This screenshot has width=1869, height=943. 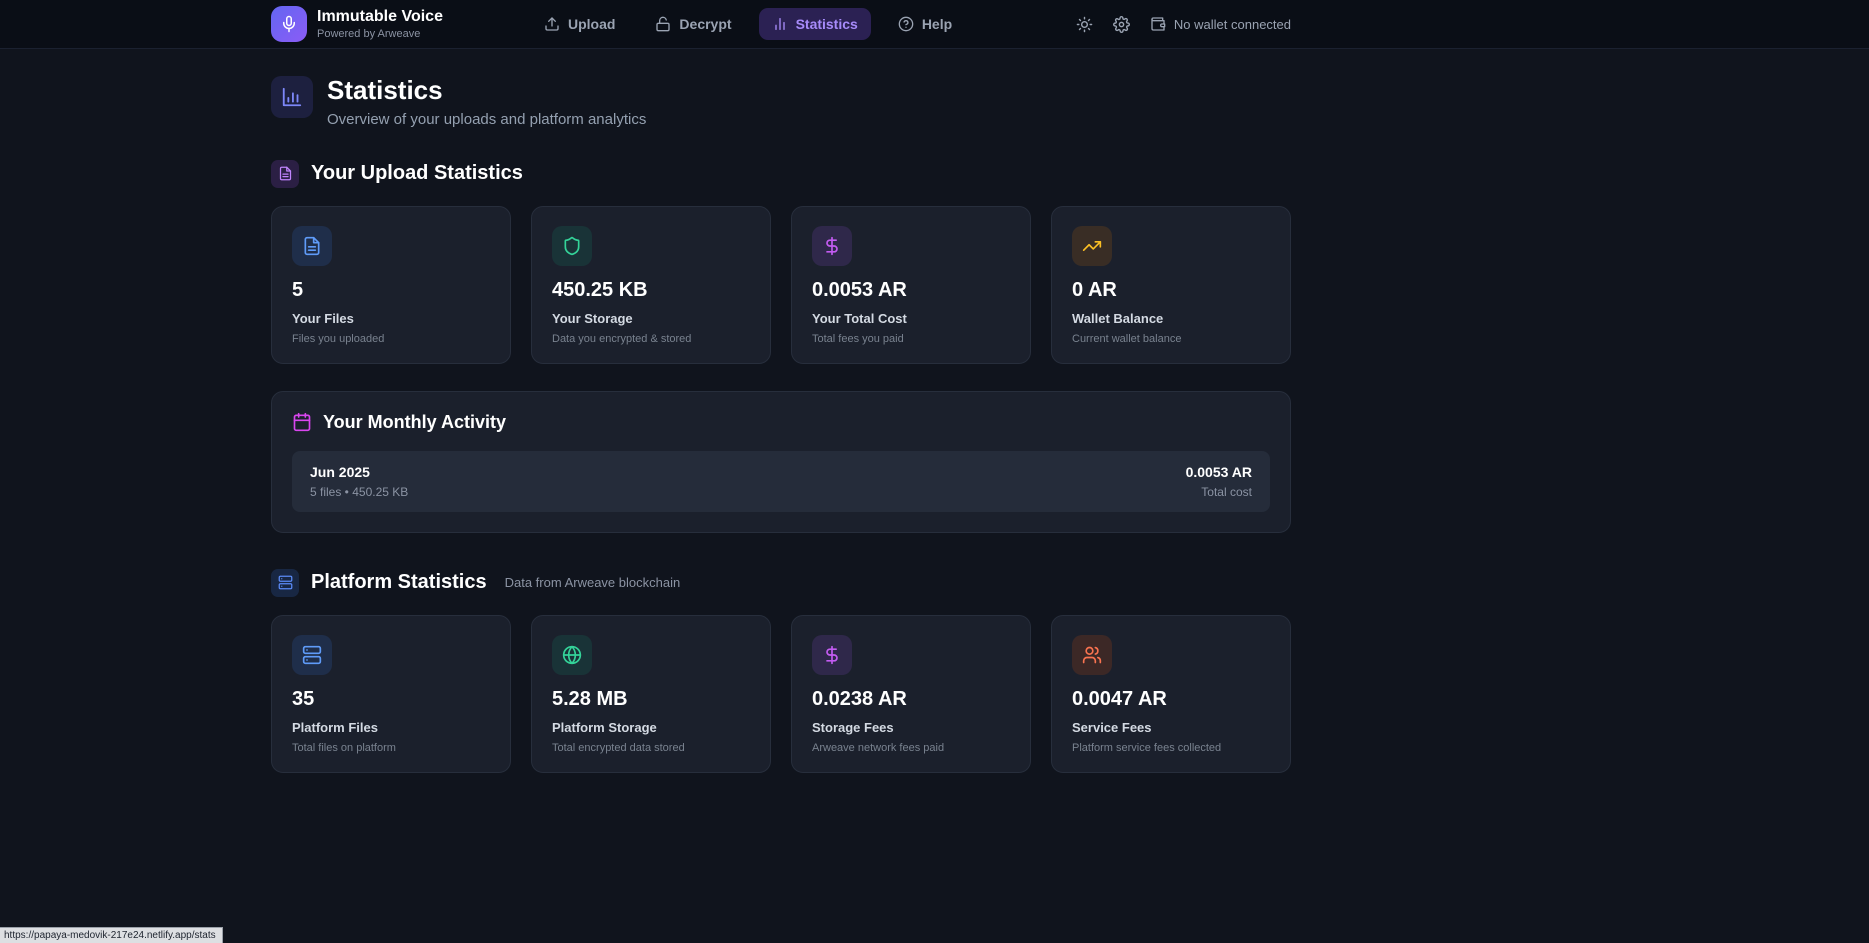 I want to click on stat-label: Service Fees, so click(x=1112, y=727).